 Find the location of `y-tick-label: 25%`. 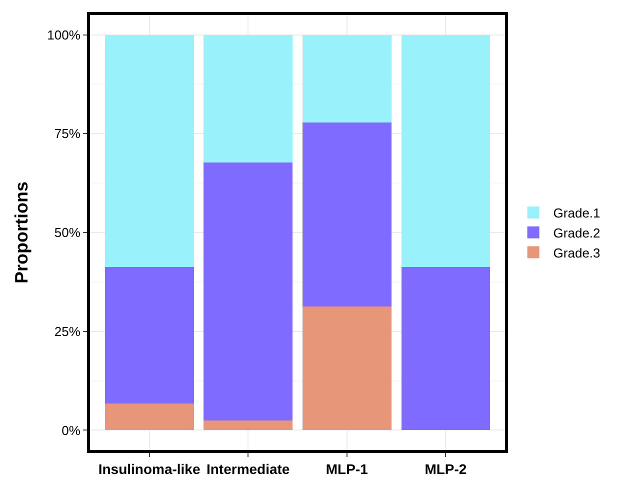

y-tick-label: 25% is located at coordinates (67, 331).